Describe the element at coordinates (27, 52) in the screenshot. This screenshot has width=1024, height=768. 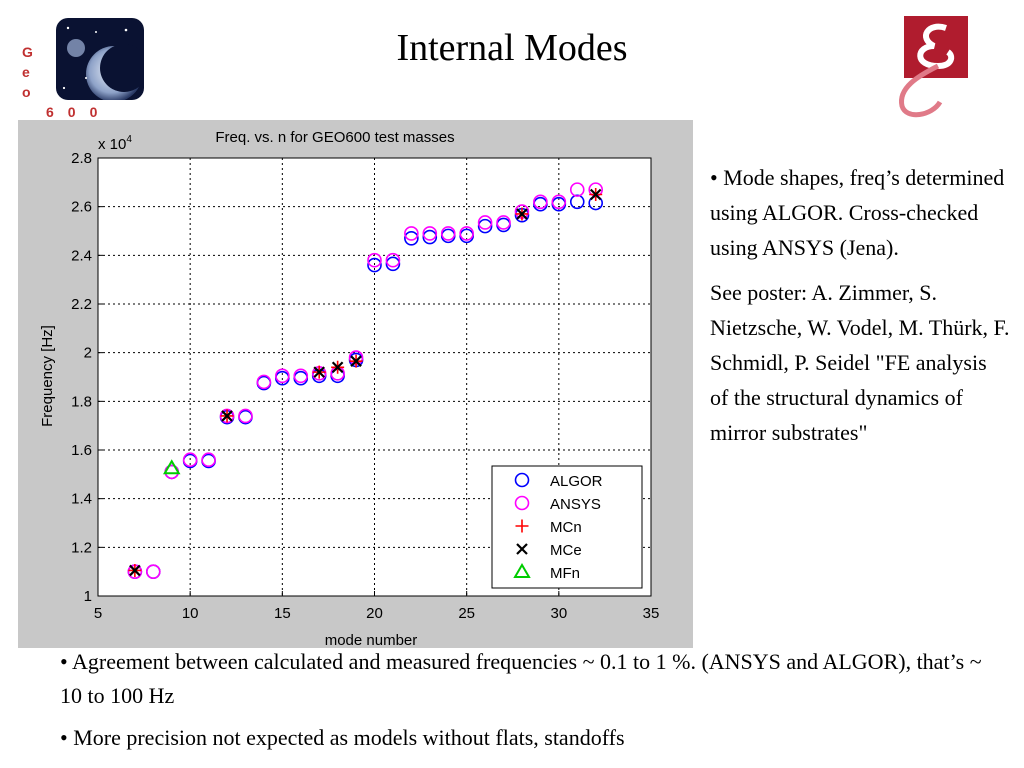
I see `geo-letter-g: G` at that location.